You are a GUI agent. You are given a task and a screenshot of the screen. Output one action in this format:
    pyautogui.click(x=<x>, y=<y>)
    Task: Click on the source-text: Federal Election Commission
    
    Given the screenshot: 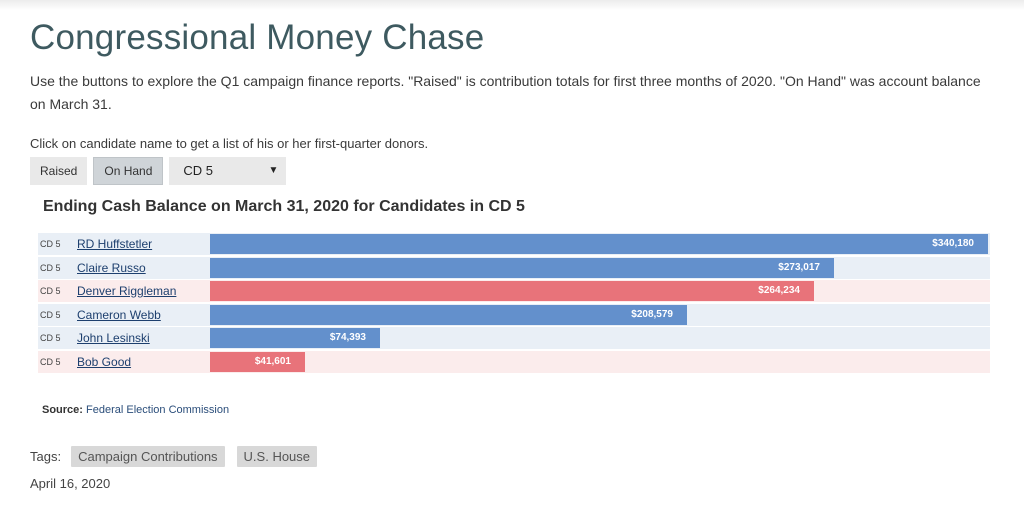 What is the action you would take?
    pyautogui.click(x=158, y=410)
    